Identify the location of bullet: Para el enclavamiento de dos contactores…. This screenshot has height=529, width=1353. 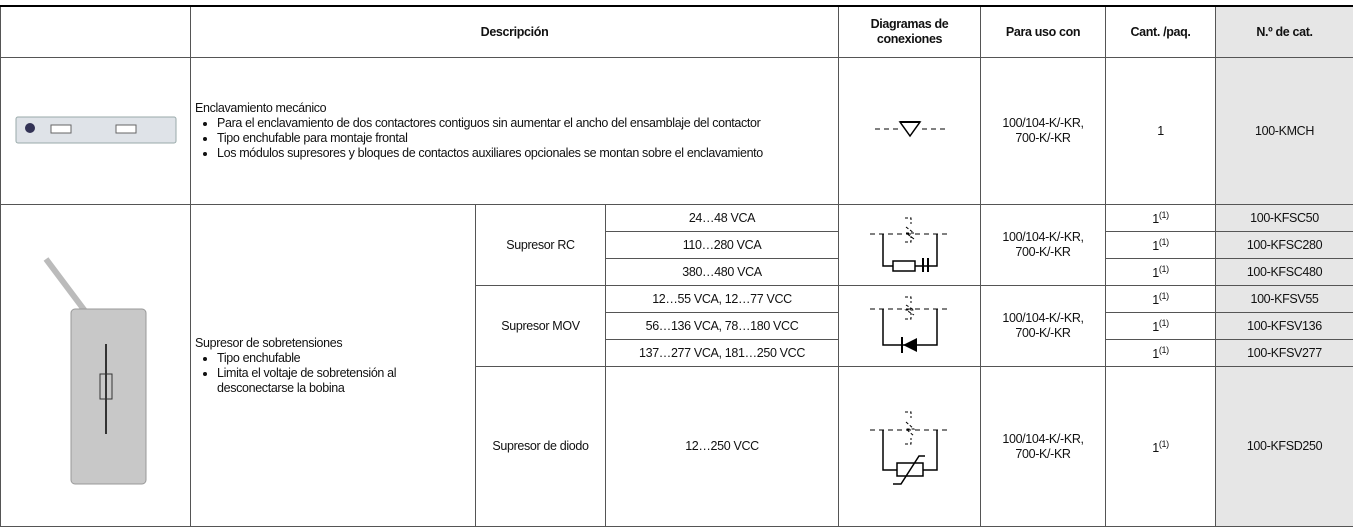
(525, 123).